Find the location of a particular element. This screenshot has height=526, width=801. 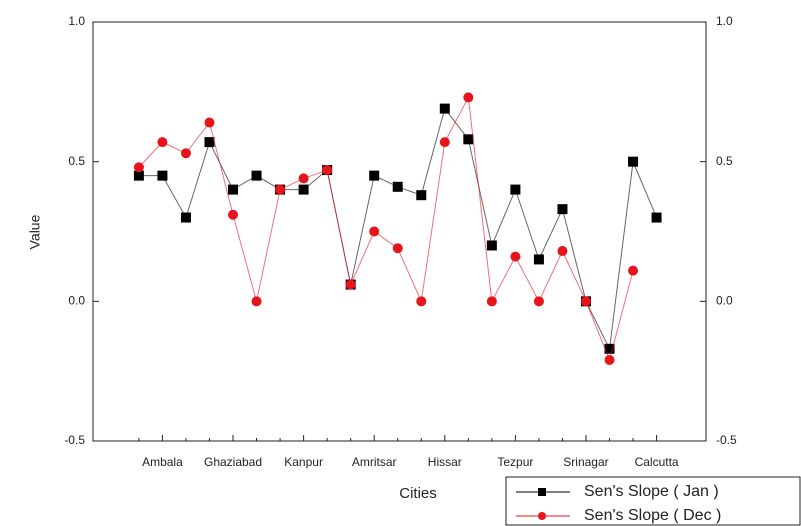

y2-tick-label: 0.5 is located at coordinates (724, 161).